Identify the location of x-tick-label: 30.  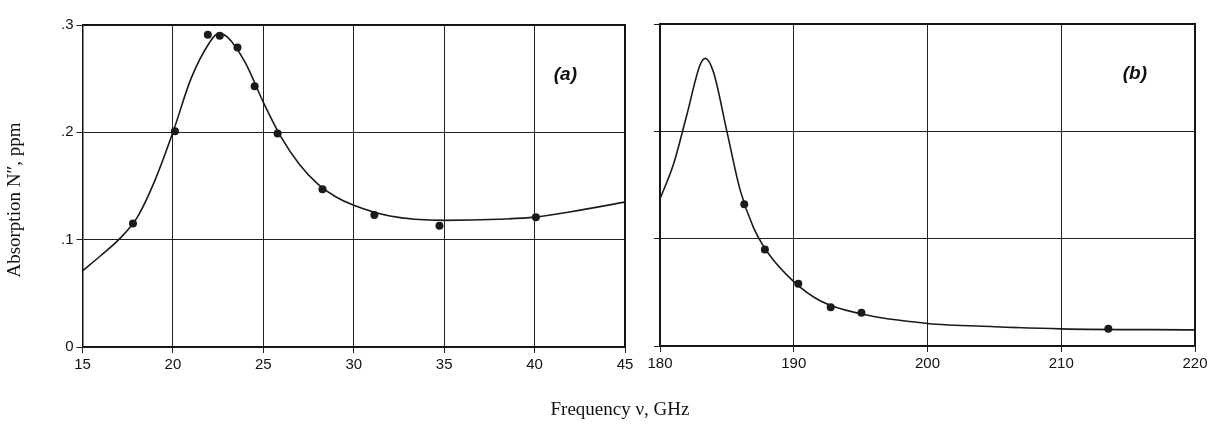
(354, 364).